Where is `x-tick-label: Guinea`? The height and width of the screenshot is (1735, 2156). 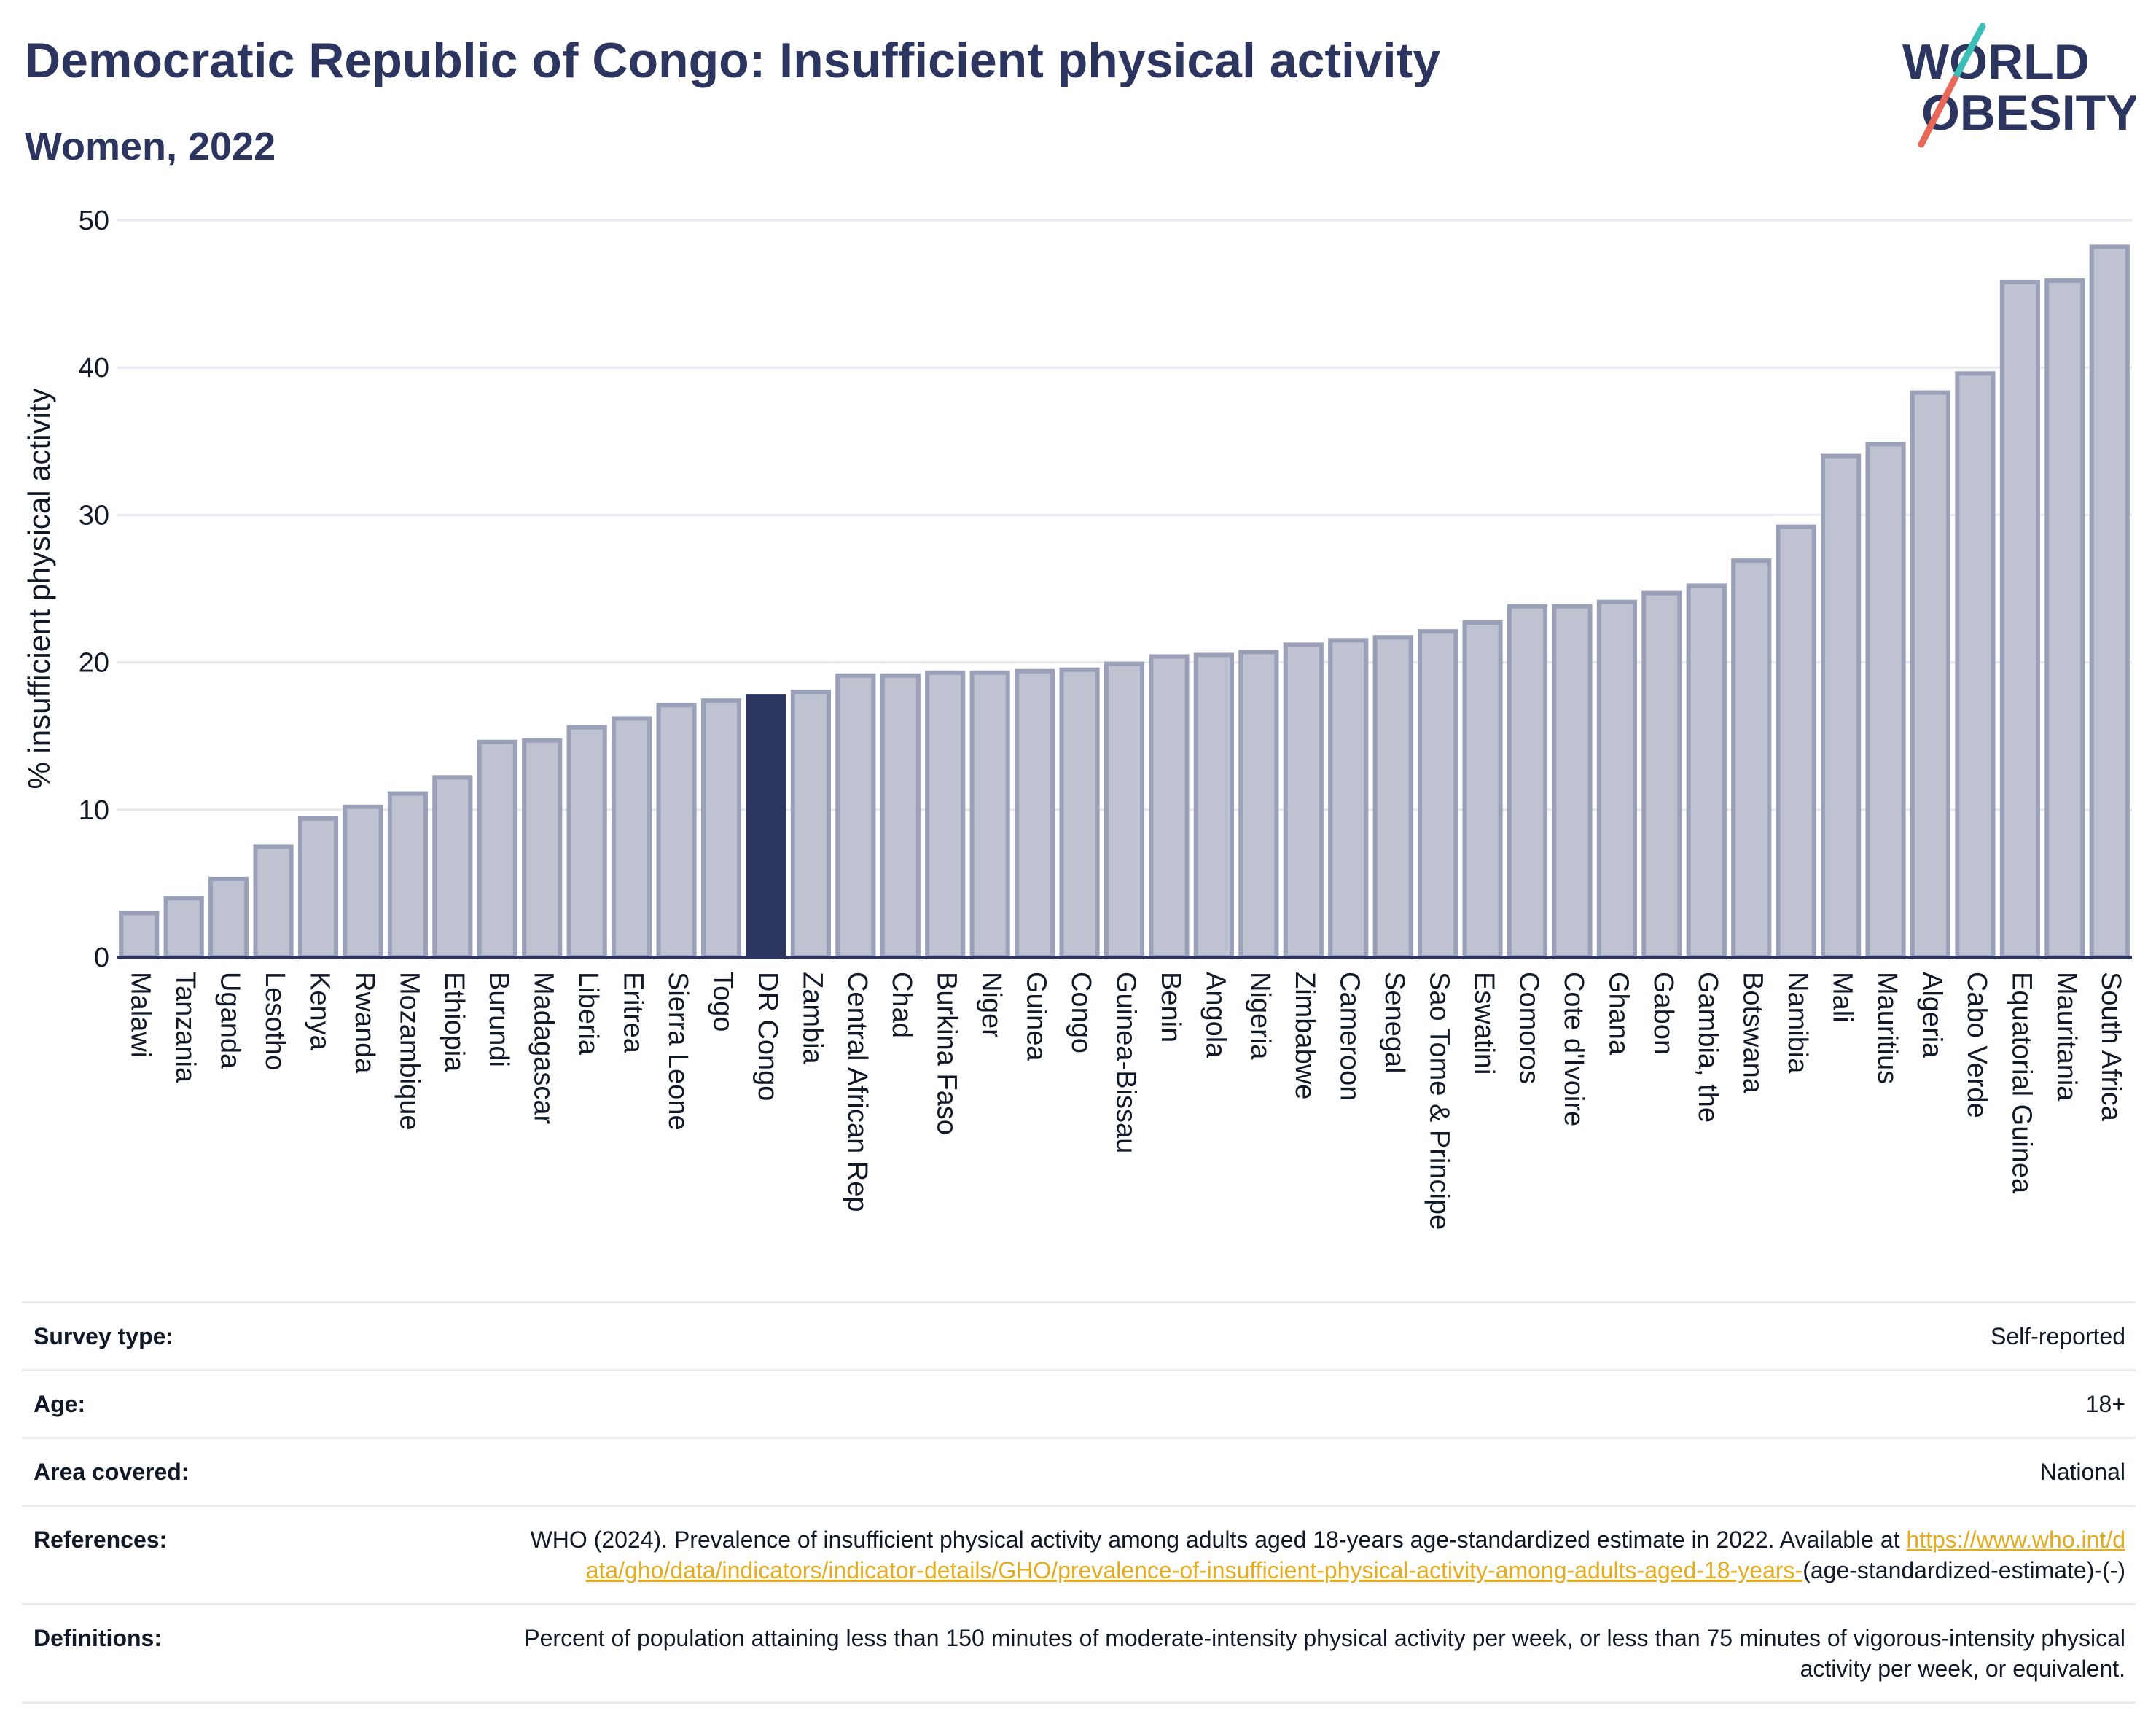 x-tick-label: Guinea is located at coordinates (1036, 1016).